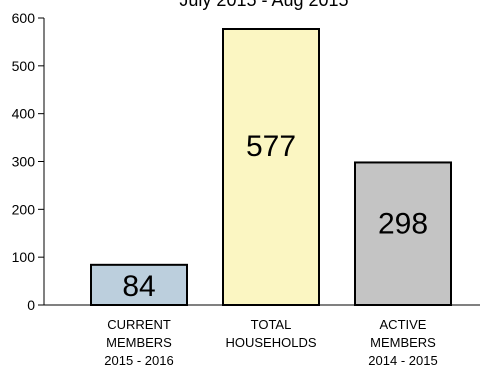  I want to click on chart-title: July 2015 - Aug 2015, so click(263, 5).